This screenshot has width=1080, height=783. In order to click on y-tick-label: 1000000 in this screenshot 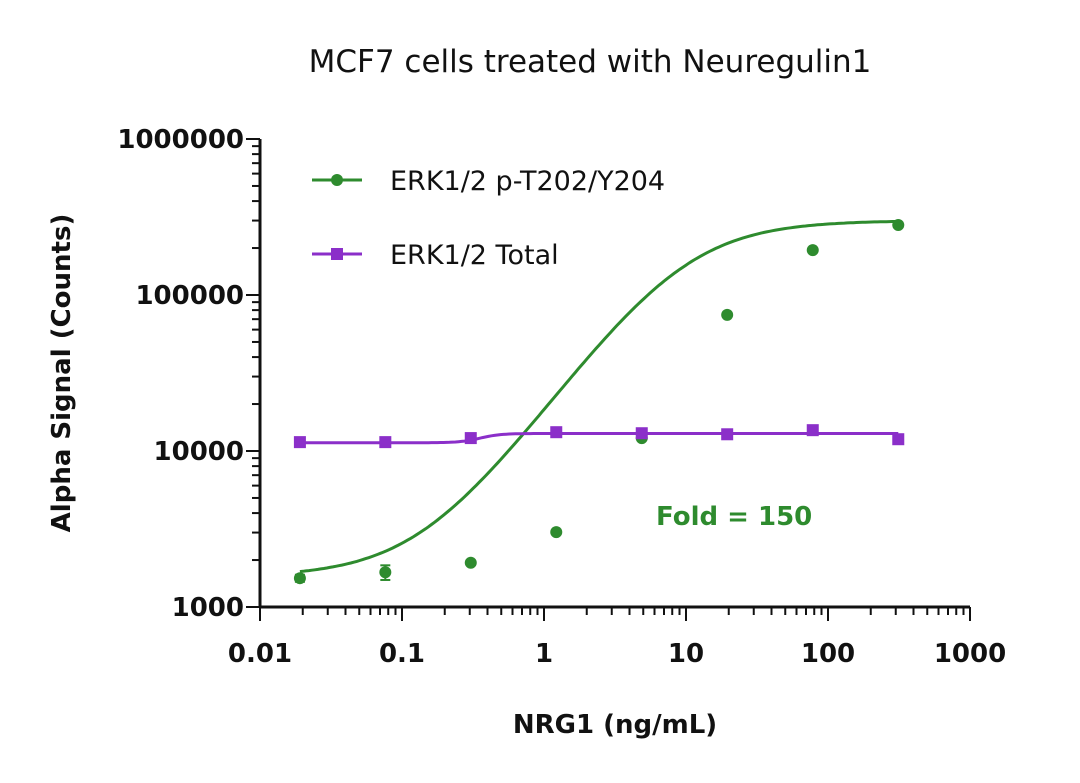, I will do `click(180, 140)`.